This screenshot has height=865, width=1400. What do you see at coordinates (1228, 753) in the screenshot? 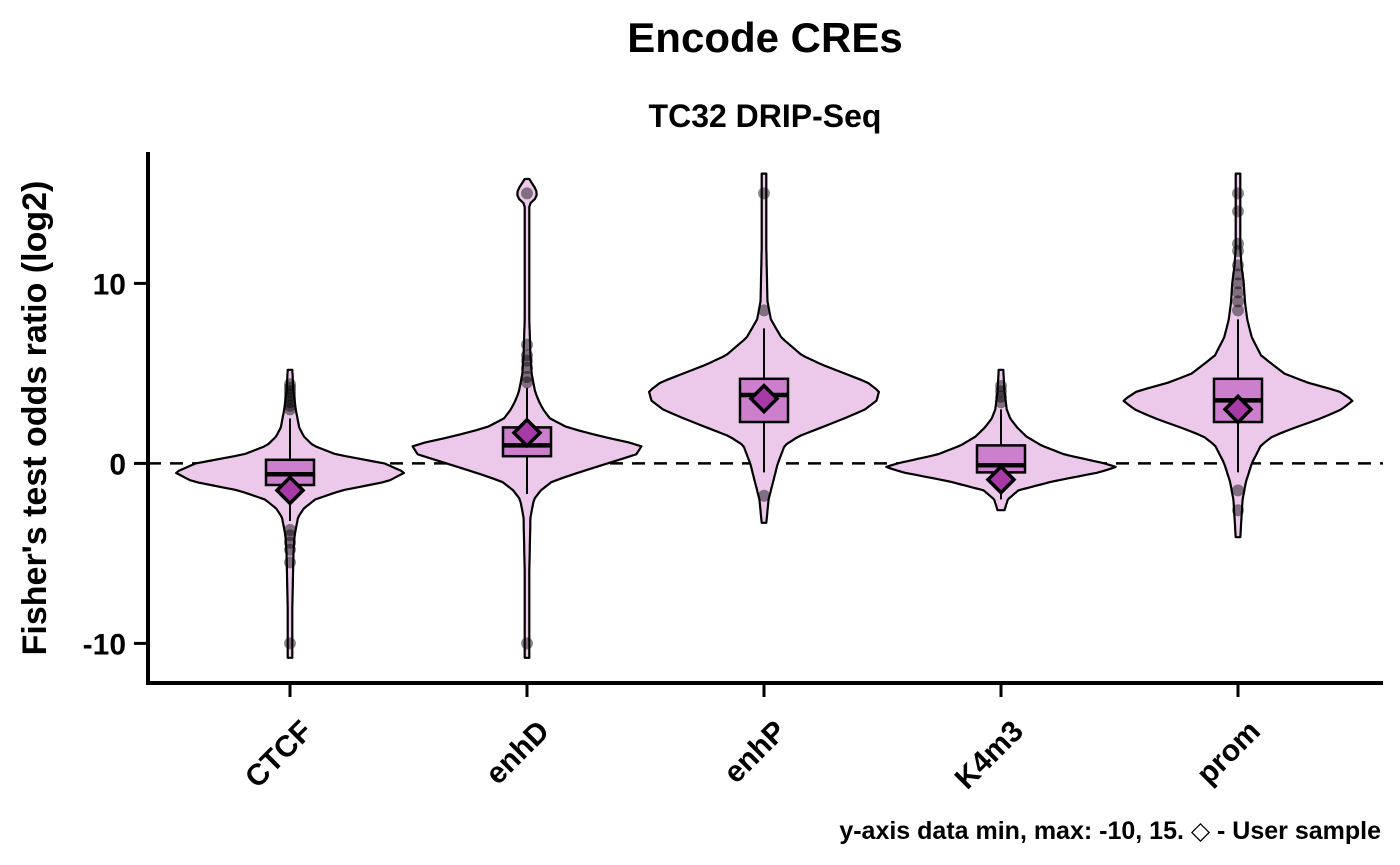
I see `x-tick-label-prom: prom` at bounding box center [1228, 753].